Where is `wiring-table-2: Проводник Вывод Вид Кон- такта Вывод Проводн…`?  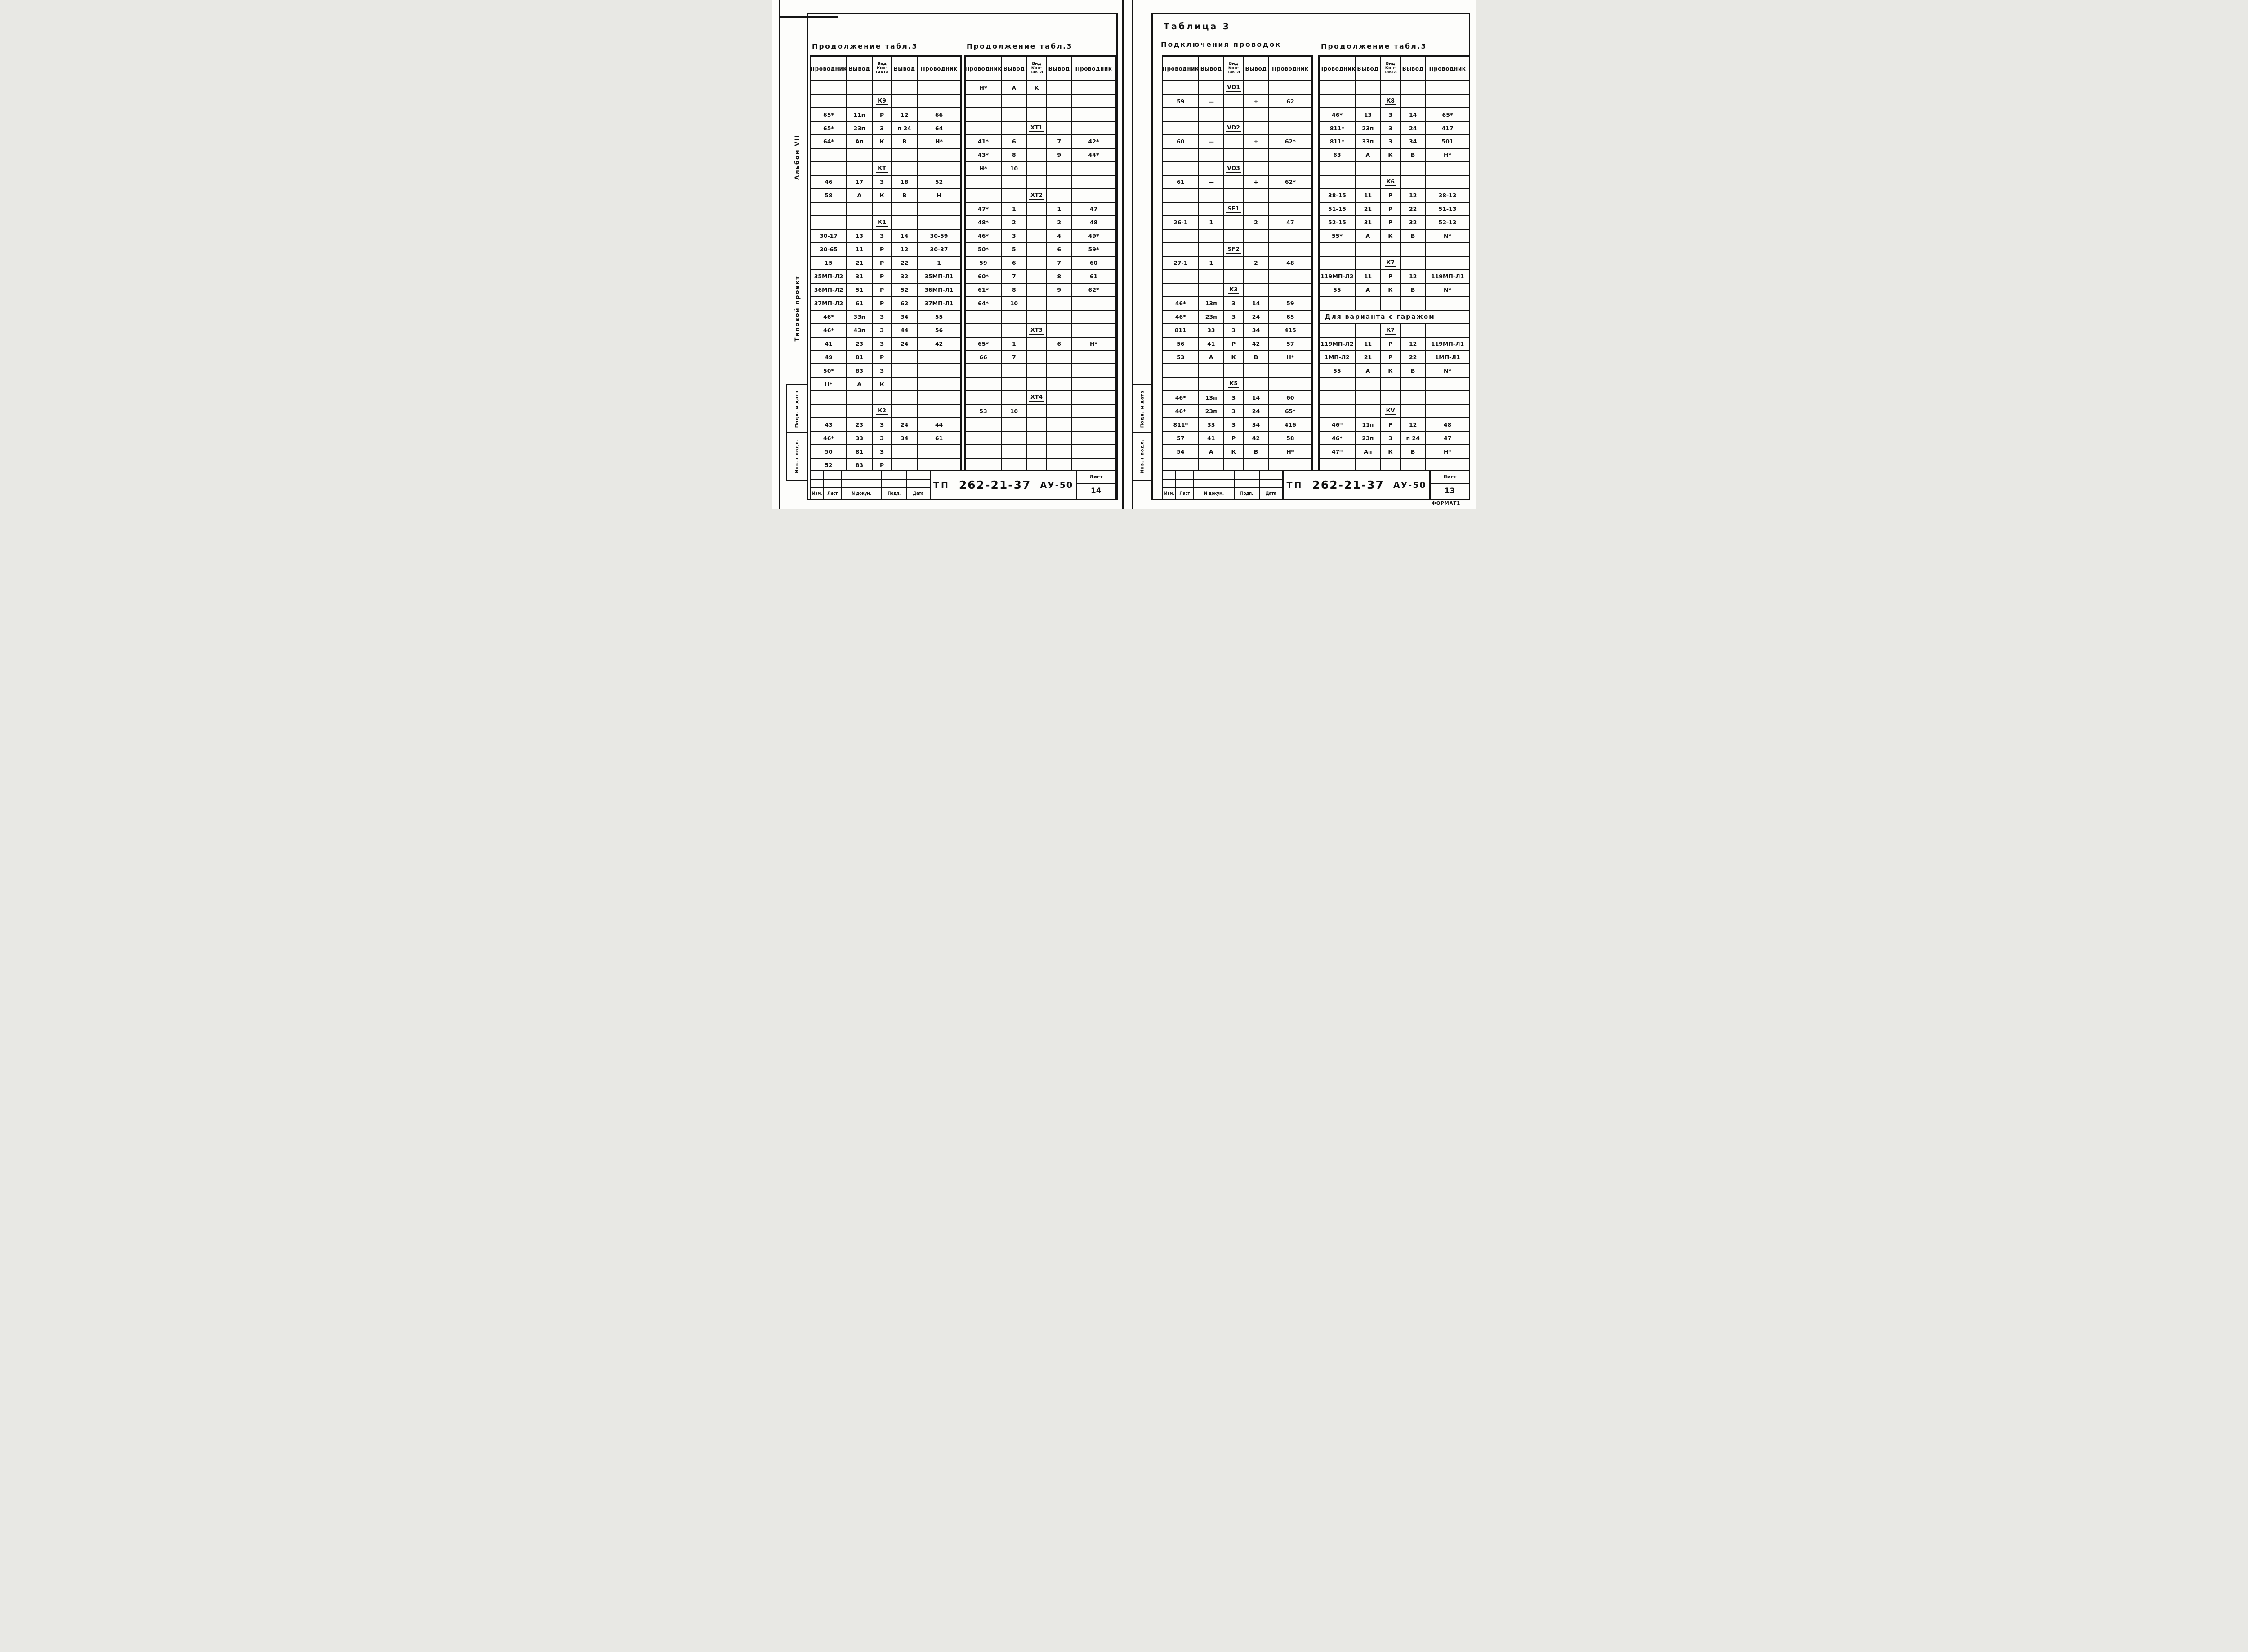
wiring-table-2: Проводник Вывод Вид Кон- такта Вывод Проводн… is located at coordinates (1040, 264).